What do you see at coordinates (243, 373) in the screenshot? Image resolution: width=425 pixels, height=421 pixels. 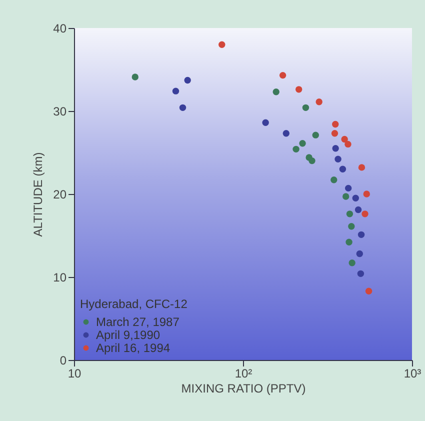 I see `x-tick-label: 10²` at bounding box center [243, 373].